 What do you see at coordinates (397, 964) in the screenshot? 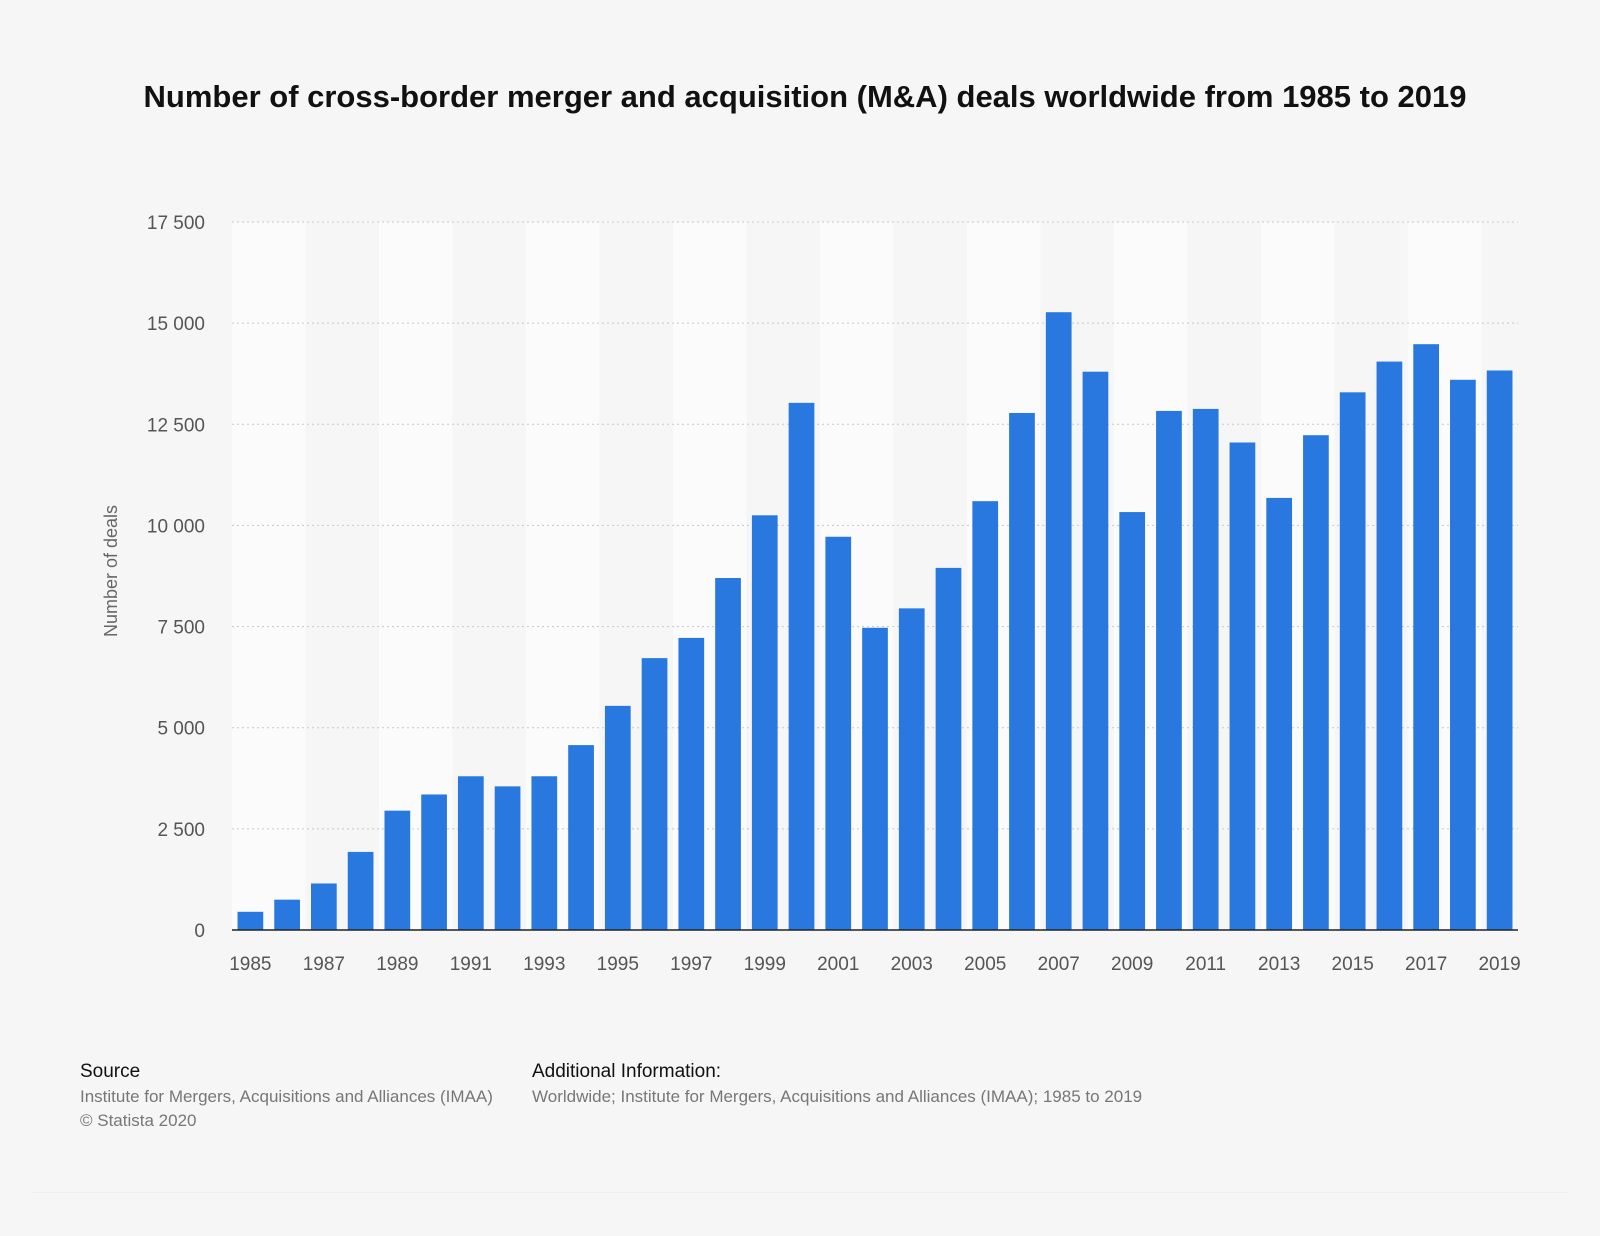
I see `x-tick-label: 1989` at bounding box center [397, 964].